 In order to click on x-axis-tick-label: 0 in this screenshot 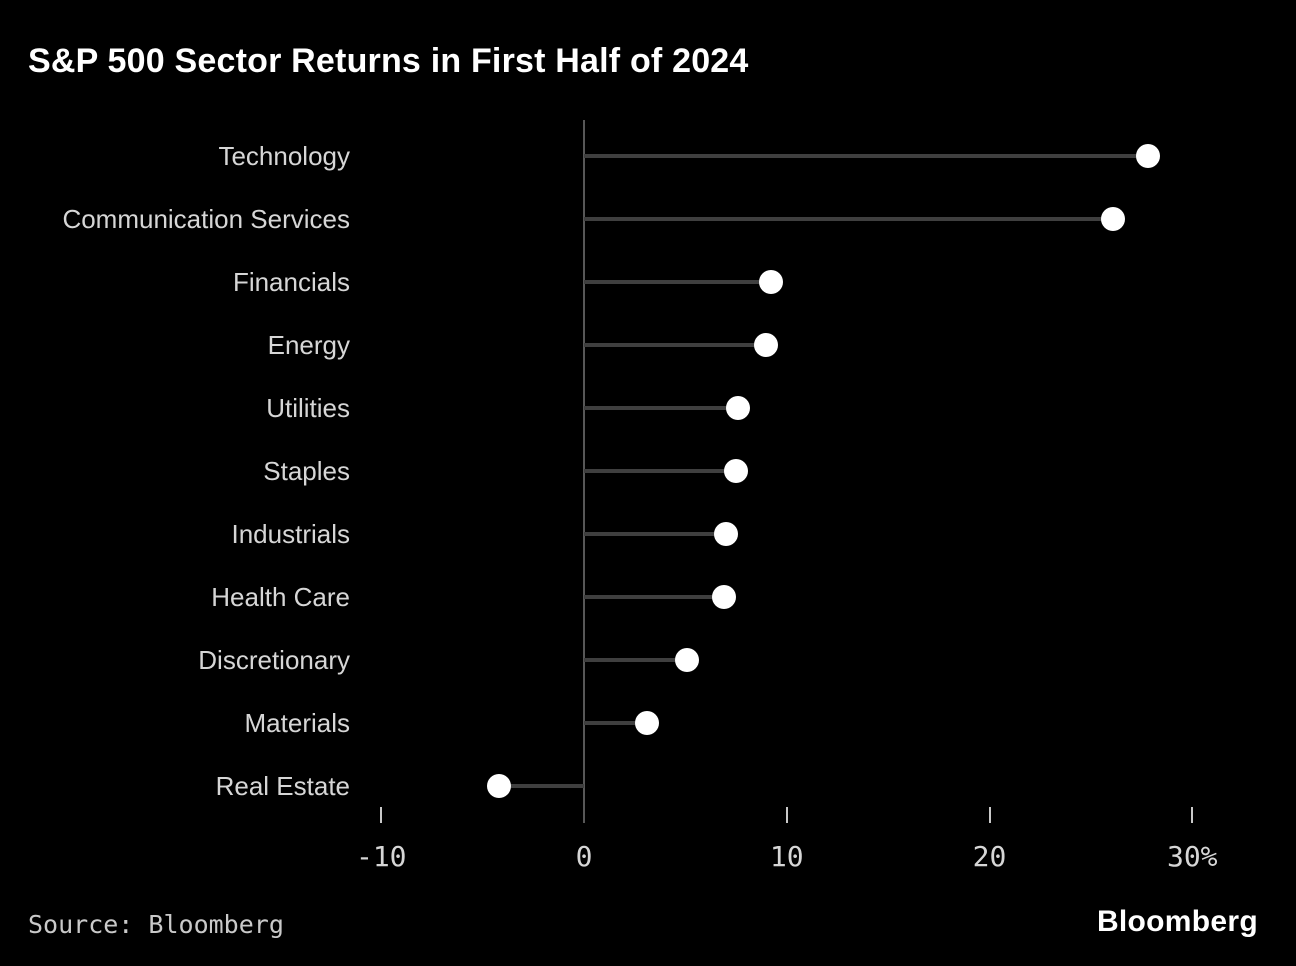, I will do `click(584, 856)`.